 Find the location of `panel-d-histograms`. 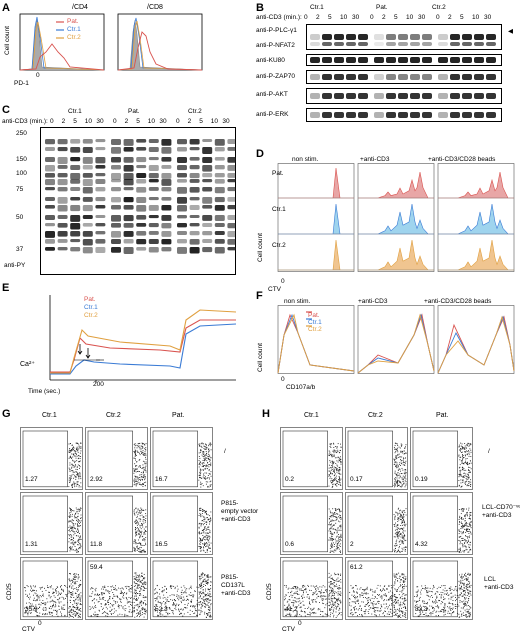

panel-d-histograms is located at coordinates (396, 217).